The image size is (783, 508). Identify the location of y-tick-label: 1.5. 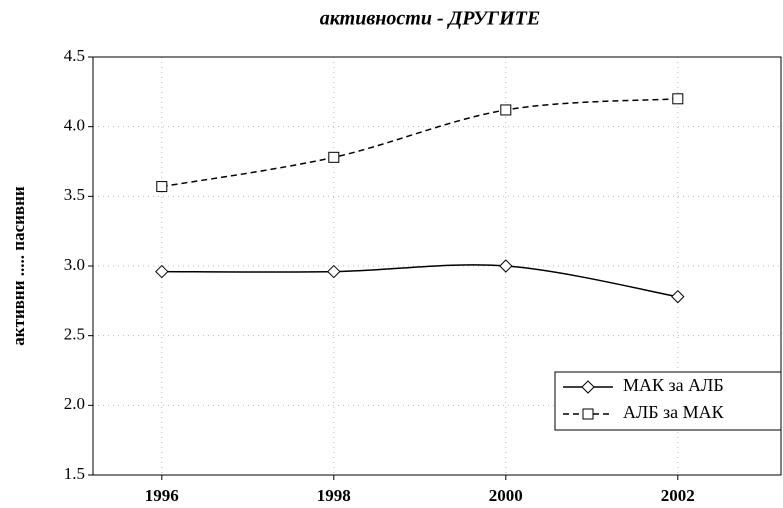
(74, 473).